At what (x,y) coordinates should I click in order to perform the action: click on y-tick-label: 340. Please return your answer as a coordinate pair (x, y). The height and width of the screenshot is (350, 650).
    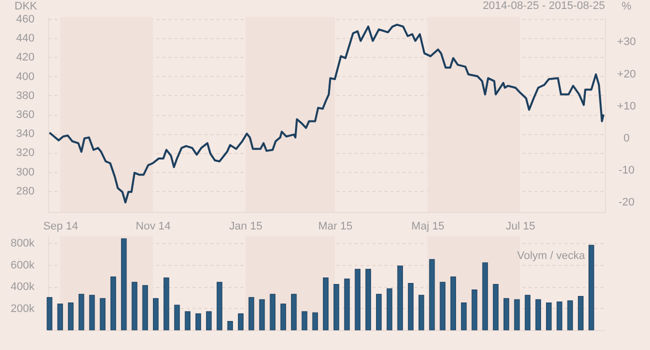
    Looking at the image, I should click on (25, 134).